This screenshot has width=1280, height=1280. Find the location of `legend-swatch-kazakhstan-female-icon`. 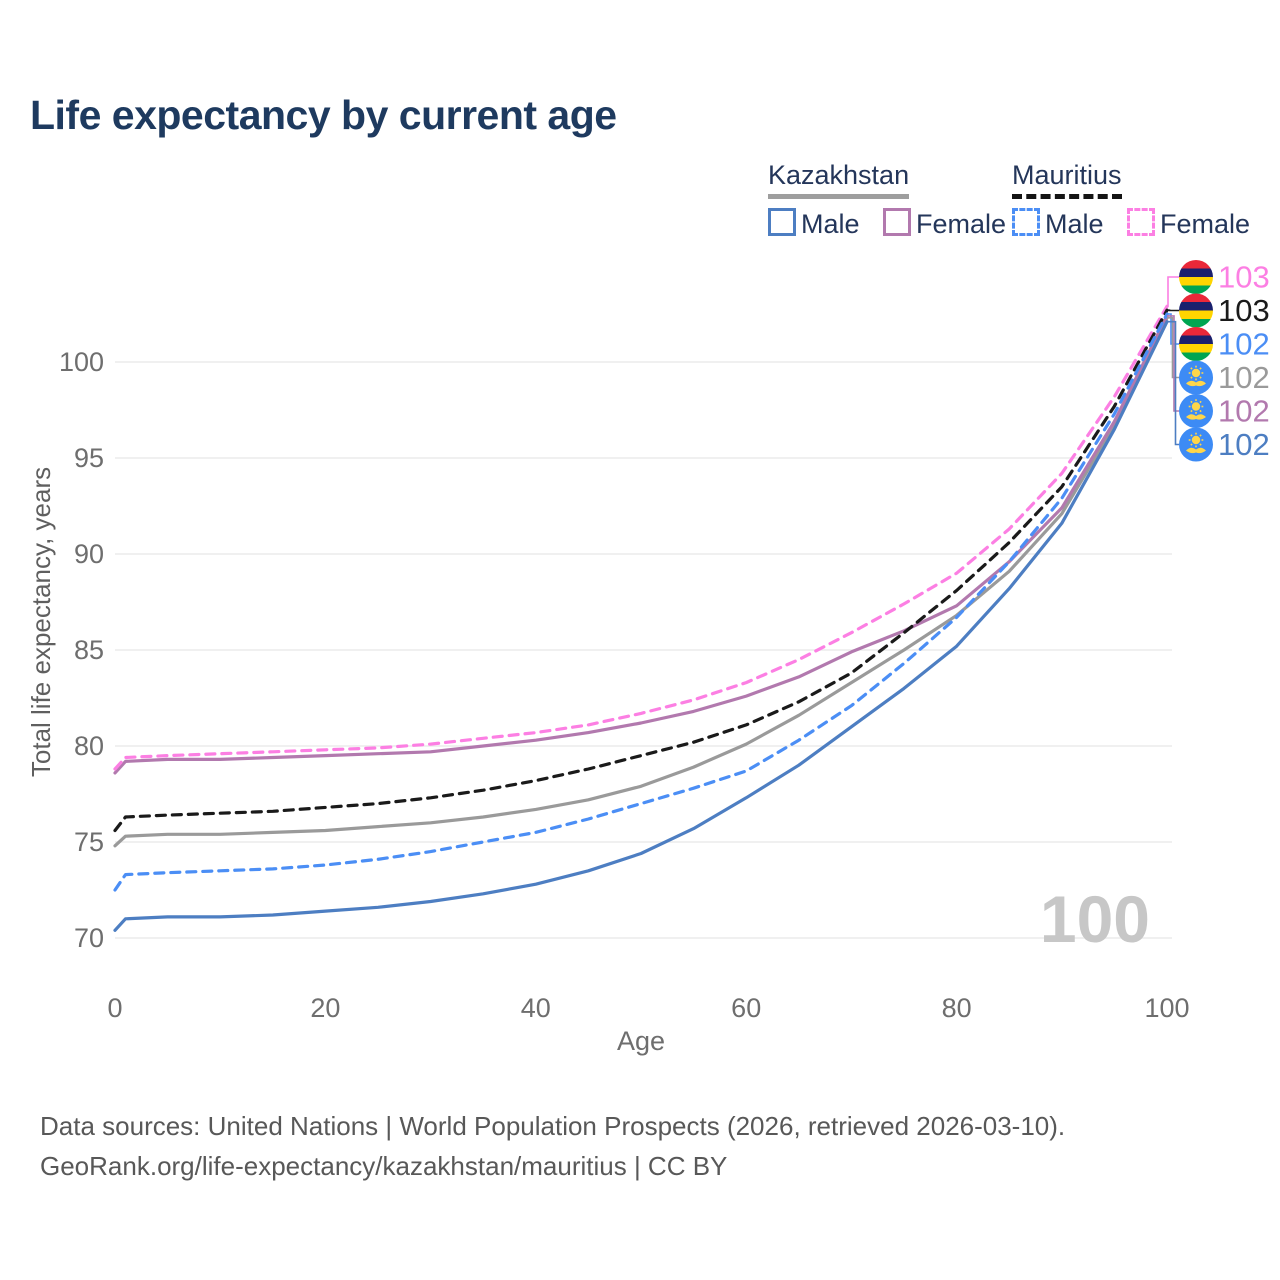

legend-swatch-kazakhstan-female-icon is located at coordinates (896, 222).